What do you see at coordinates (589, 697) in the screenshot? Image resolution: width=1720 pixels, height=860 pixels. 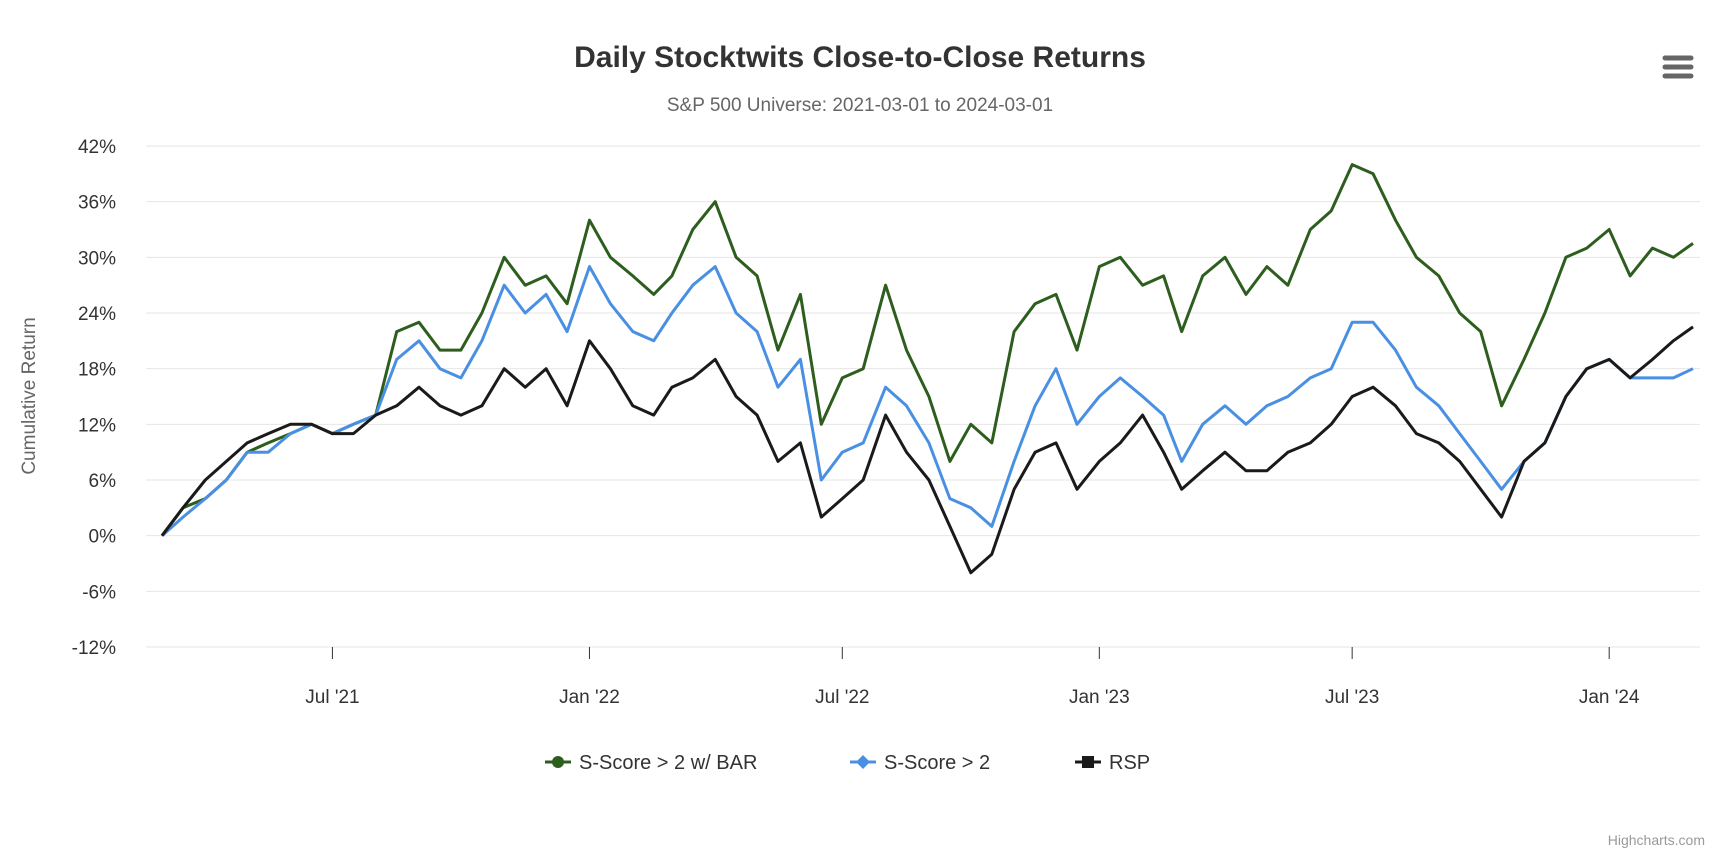 I see `x-tick-label: Jan '22` at bounding box center [589, 697].